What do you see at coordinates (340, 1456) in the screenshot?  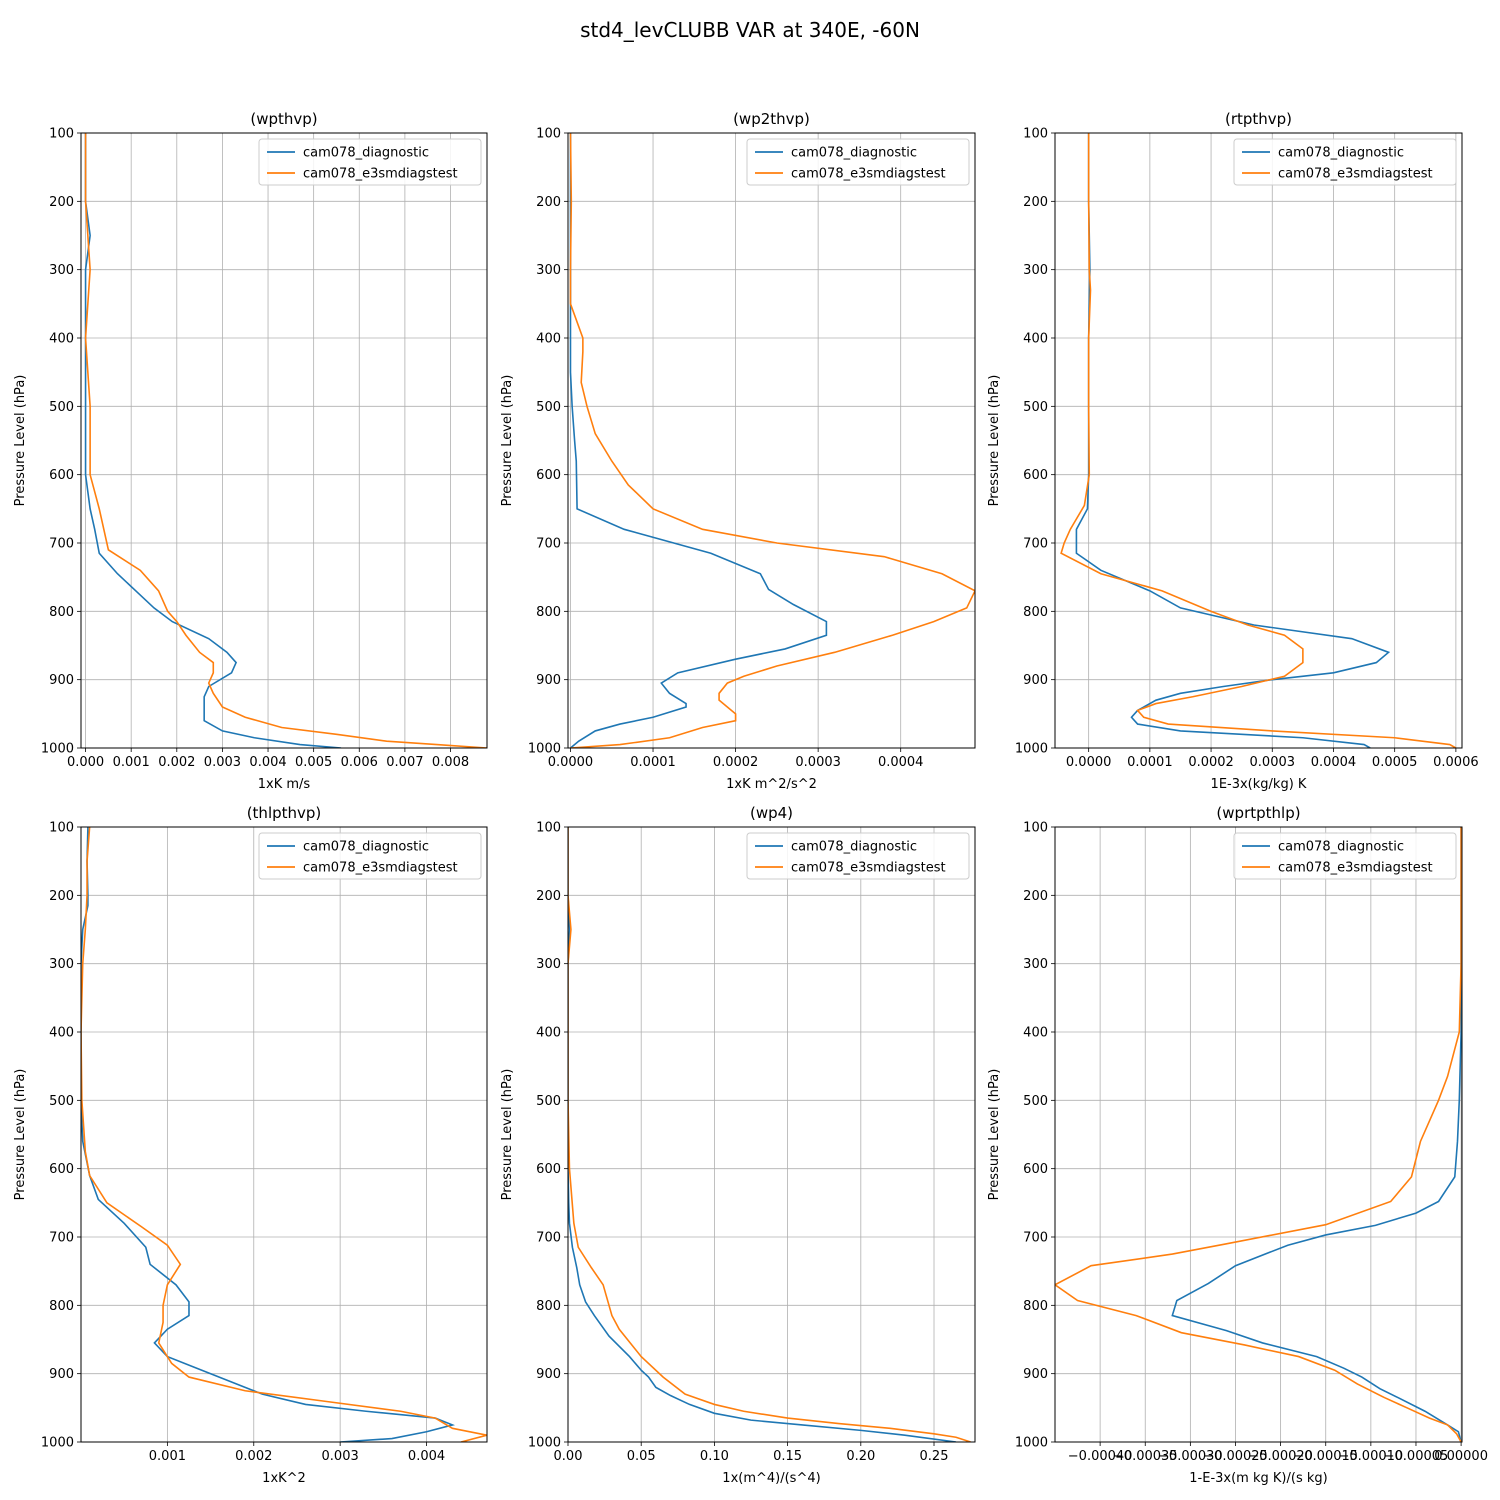 I see `x-tick-label: 0.003` at bounding box center [340, 1456].